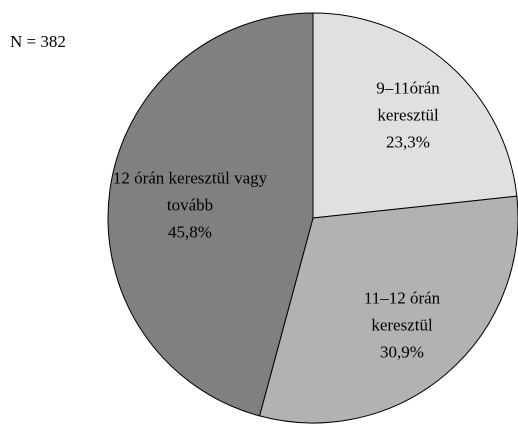 Image resolution: width=518 pixels, height=432 pixels. I want to click on sample-size: N = 382, so click(38, 41).